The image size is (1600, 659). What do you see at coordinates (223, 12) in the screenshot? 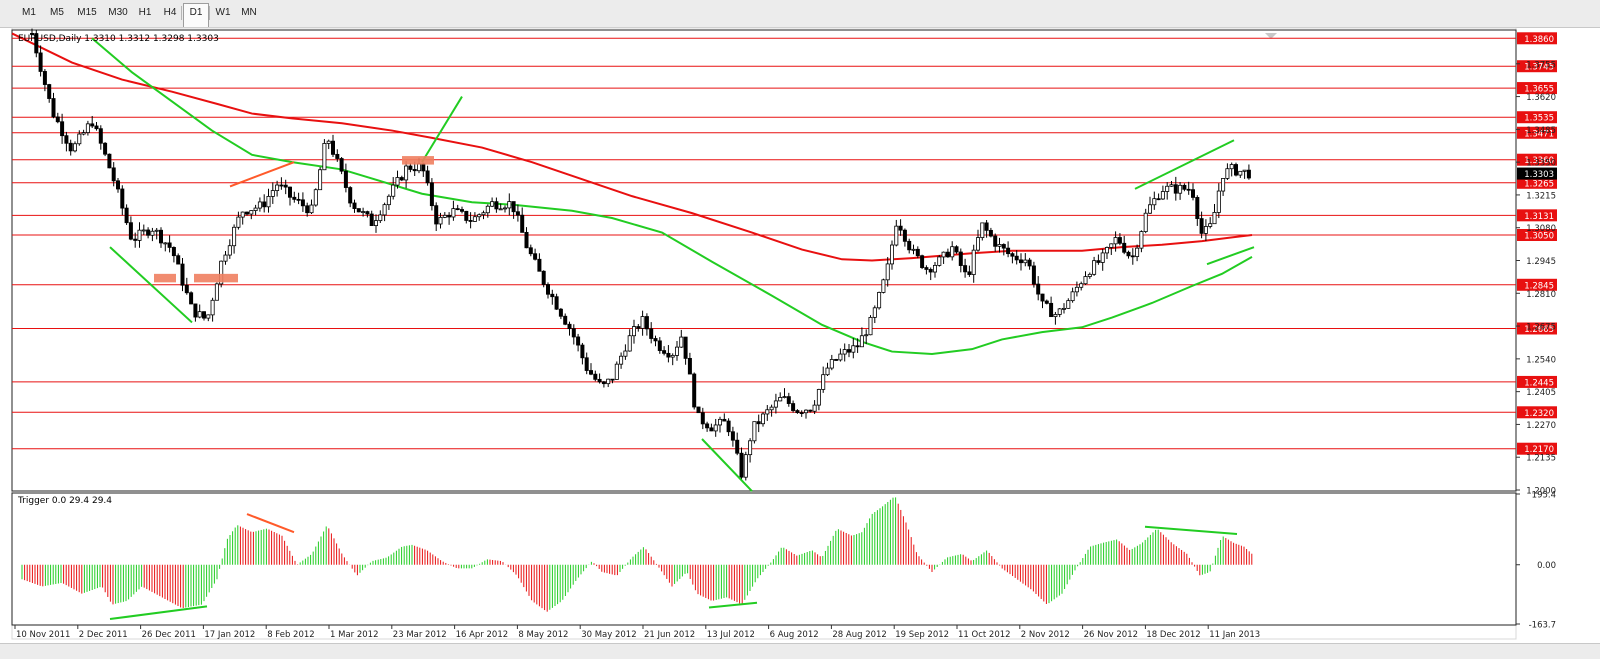
I see `tab-w1: W1` at bounding box center [223, 12].